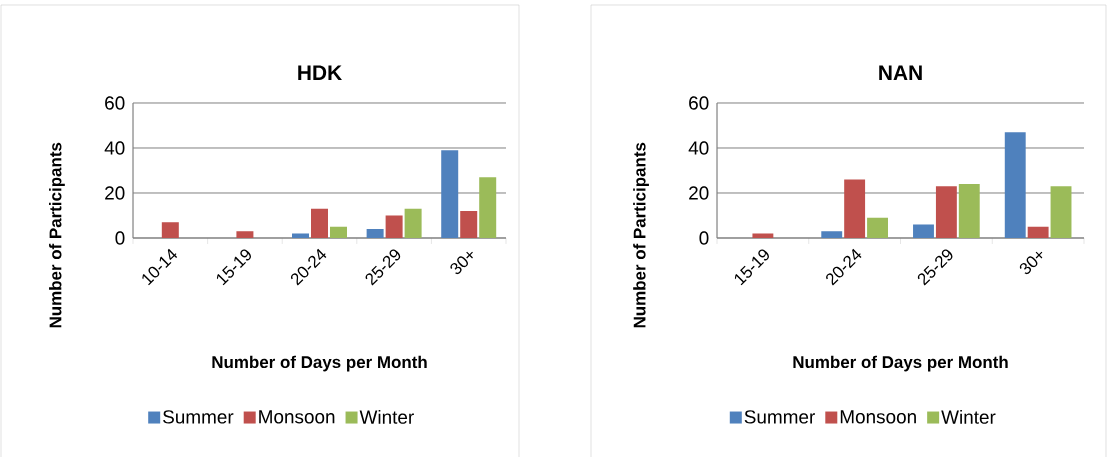  What do you see at coordinates (320, 72) in the screenshot?
I see `chart-title: HDK` at bounding box center [320, 72].